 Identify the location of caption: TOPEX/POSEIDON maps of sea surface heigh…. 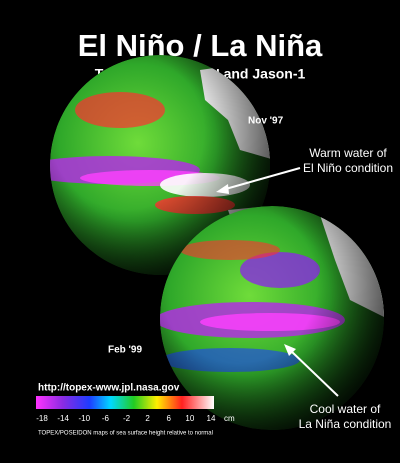
(125, 434).